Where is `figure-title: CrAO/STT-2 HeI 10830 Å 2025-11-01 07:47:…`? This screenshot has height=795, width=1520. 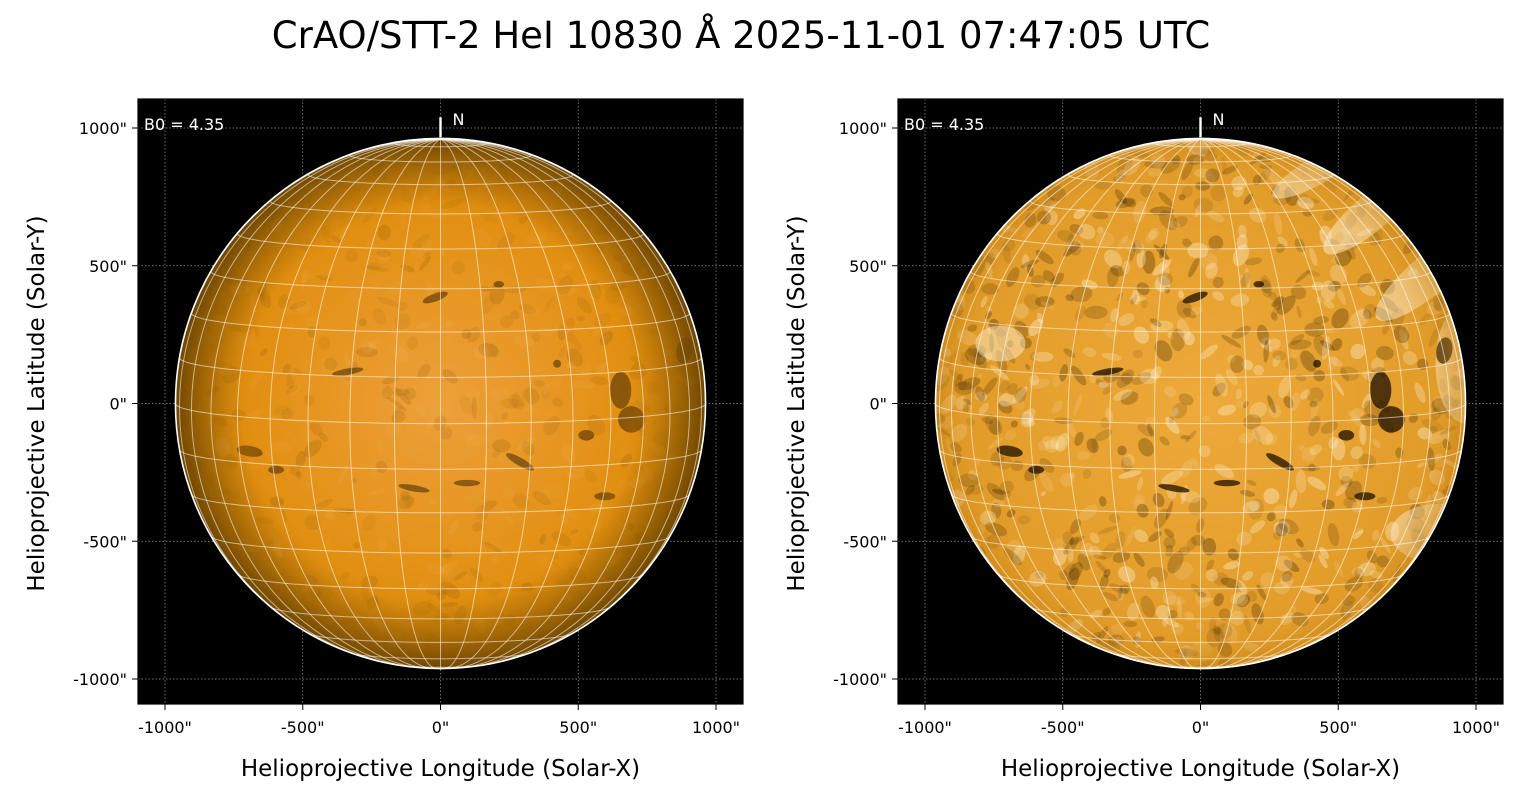
figure-title: CrAO/STT-2 HeI 10830 Å 2025-11-01 07:47:… is located at coordinates (741, 35).